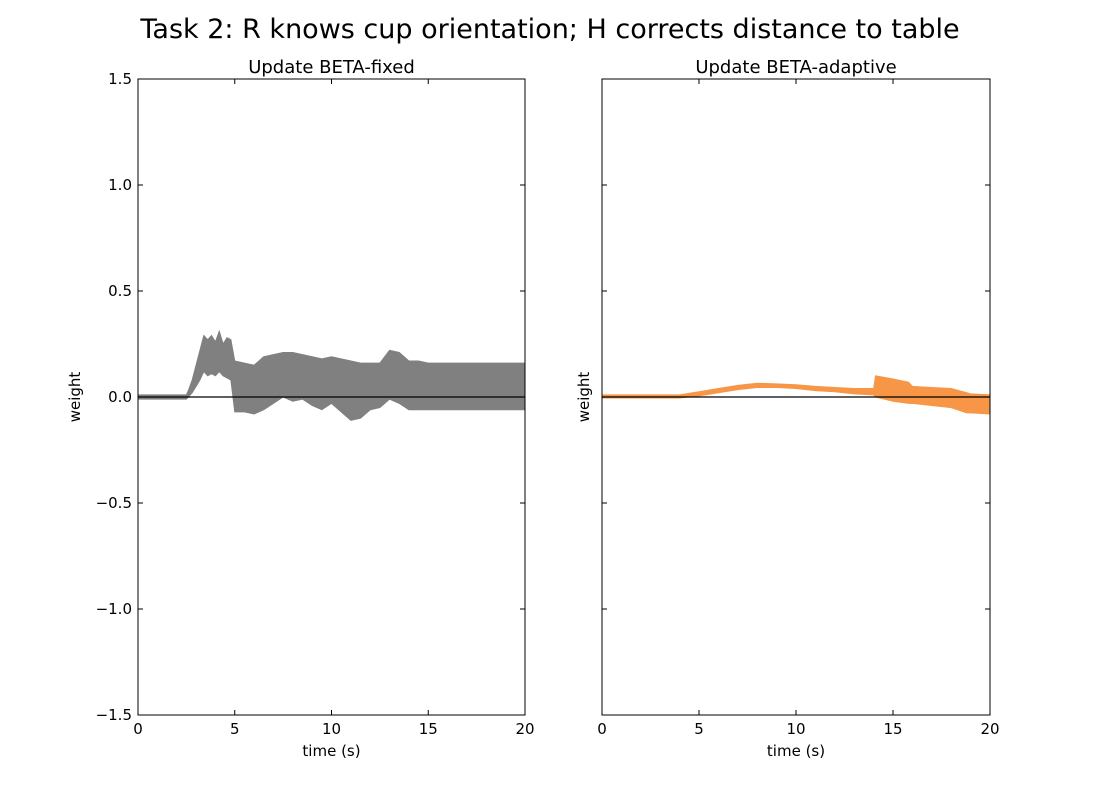 This screenshot has height=796, width=1100. What do you see at coordinates (795, 67) in the screenshot?
I see `panel-title-beta-adaptive: Update BETA-adaptive` at bounding box center [795, 67].